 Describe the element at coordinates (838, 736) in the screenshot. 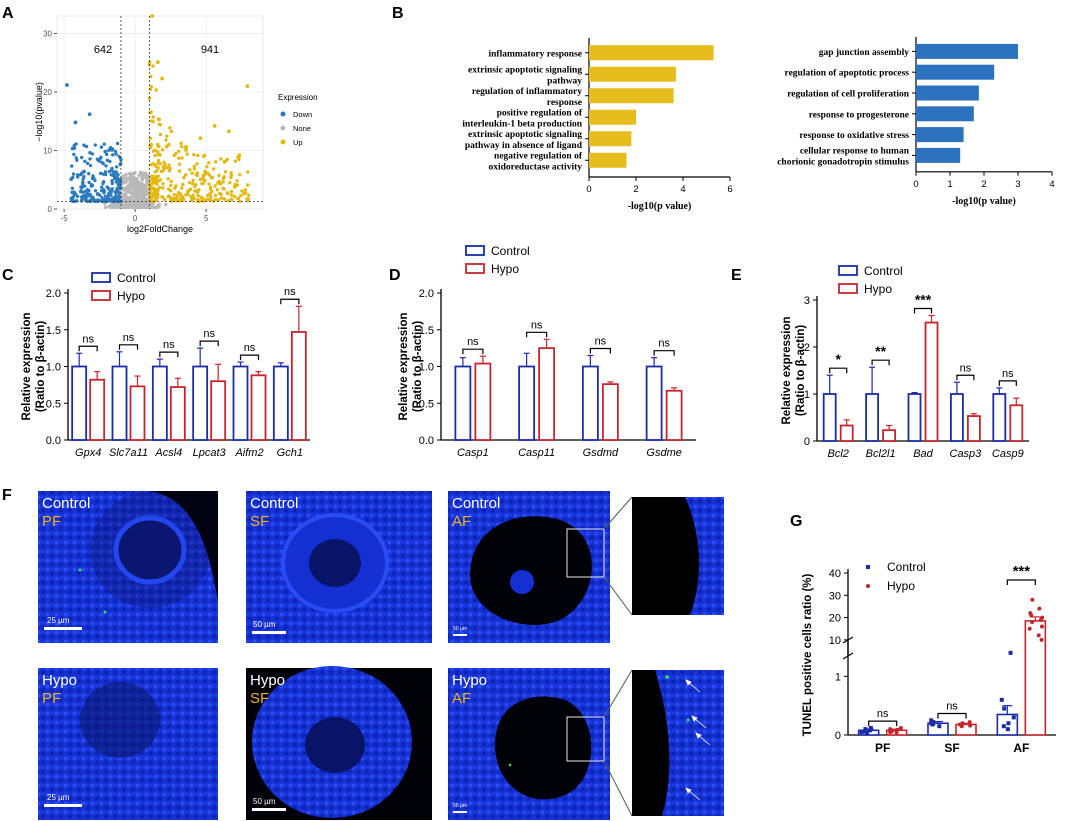

I see `y-tick-label: 0` at that location.